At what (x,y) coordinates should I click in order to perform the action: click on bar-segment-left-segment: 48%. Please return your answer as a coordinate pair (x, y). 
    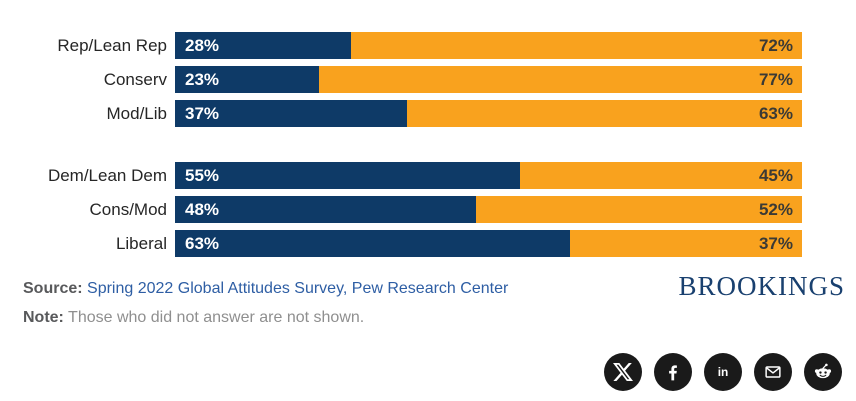
    Looking at the image, I should click on (325, 209).